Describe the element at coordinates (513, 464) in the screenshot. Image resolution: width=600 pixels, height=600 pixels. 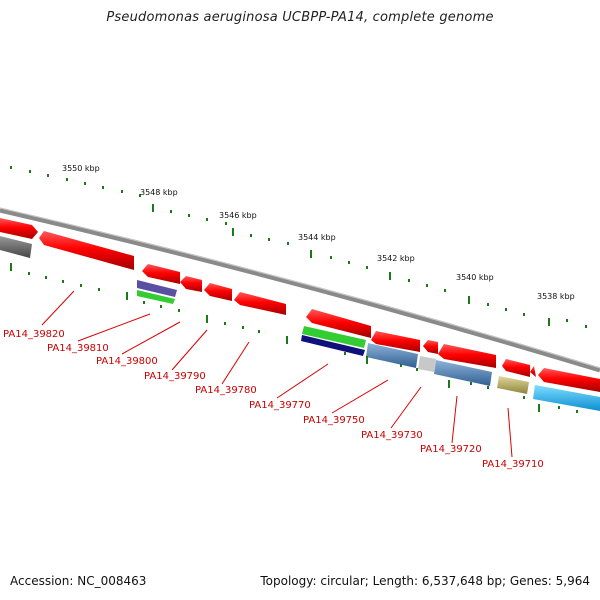
I see `gene-label: PA14_39710` at that location.